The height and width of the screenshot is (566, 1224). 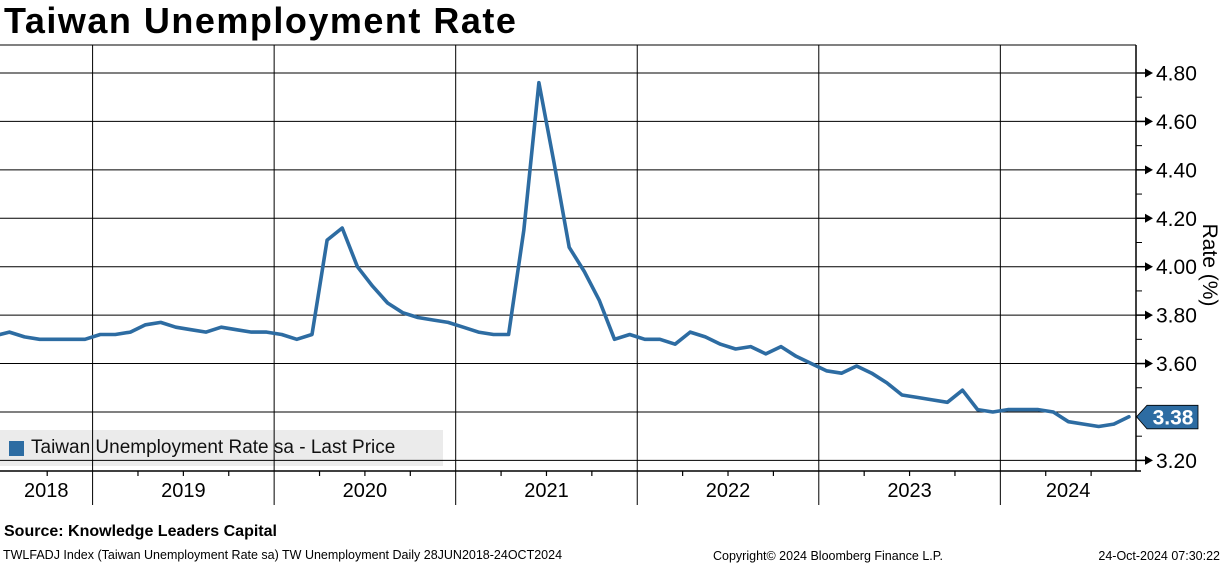 I want to click on x-axis-year-label: 2022, so click(x=728, y=491).